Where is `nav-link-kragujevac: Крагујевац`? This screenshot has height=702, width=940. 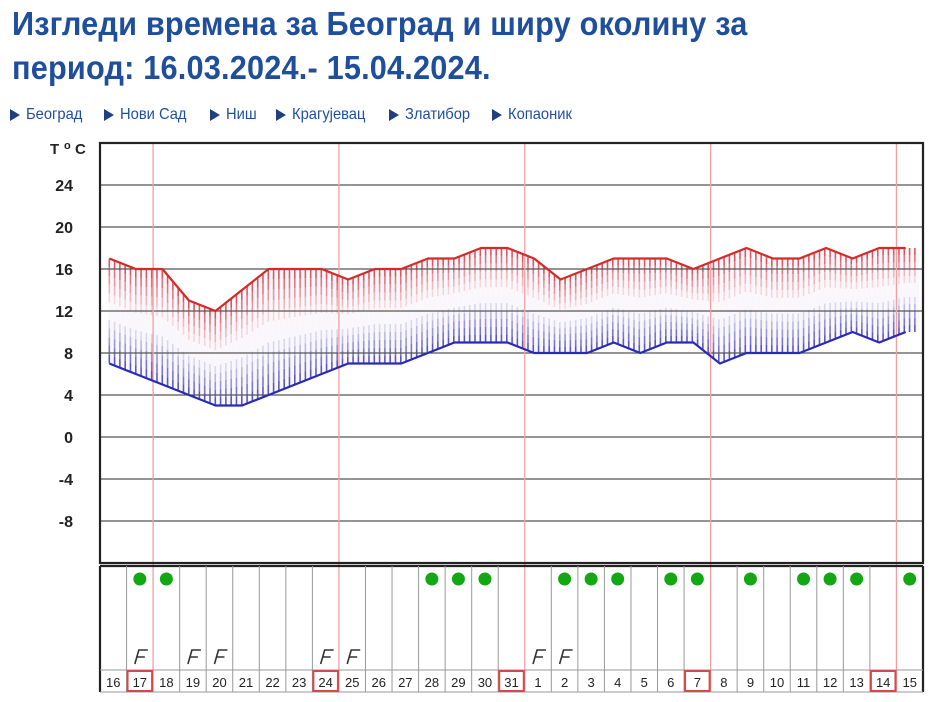
nav-link-kragujevac: Крагујевац is located at coordinates (323, 115).